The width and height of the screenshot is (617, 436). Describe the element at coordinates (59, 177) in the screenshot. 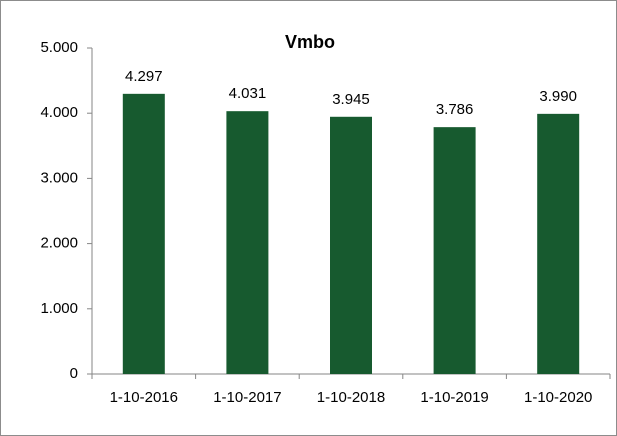

I see `y-tick-label: 3.000` at that location.